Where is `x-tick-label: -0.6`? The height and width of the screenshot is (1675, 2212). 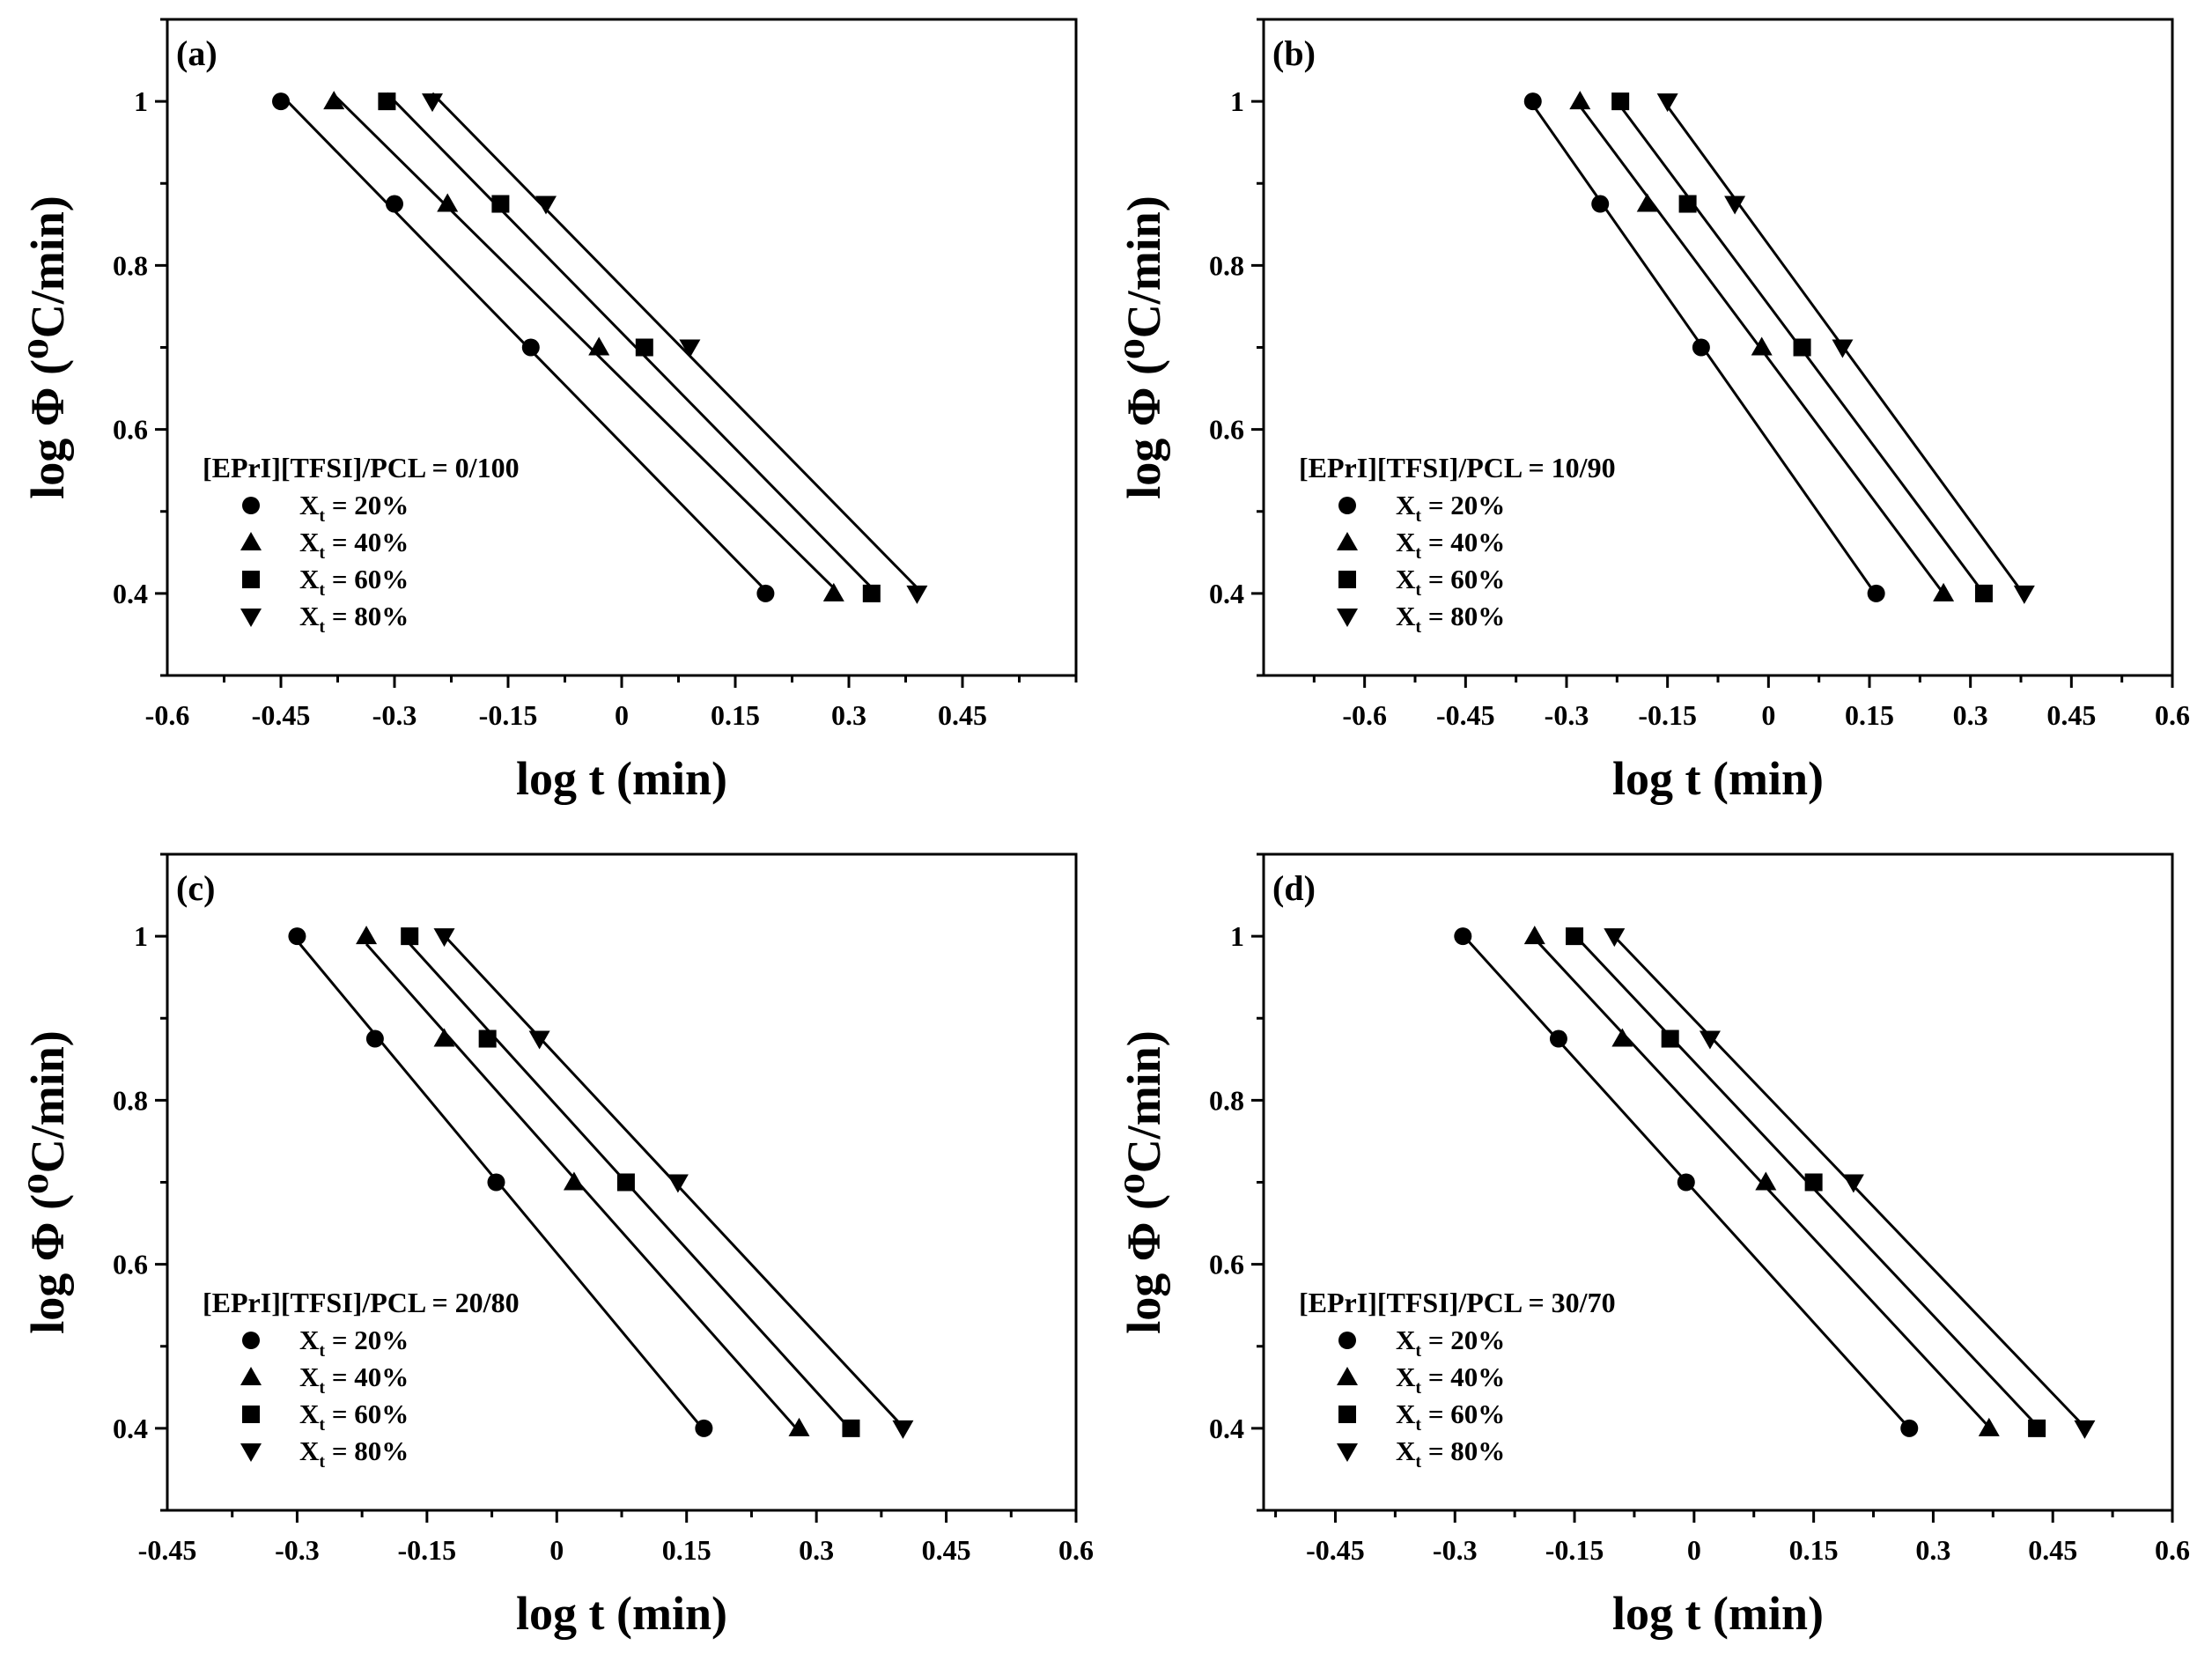
x-tick-label: -0.6 is located at coordinates (1364, 715).